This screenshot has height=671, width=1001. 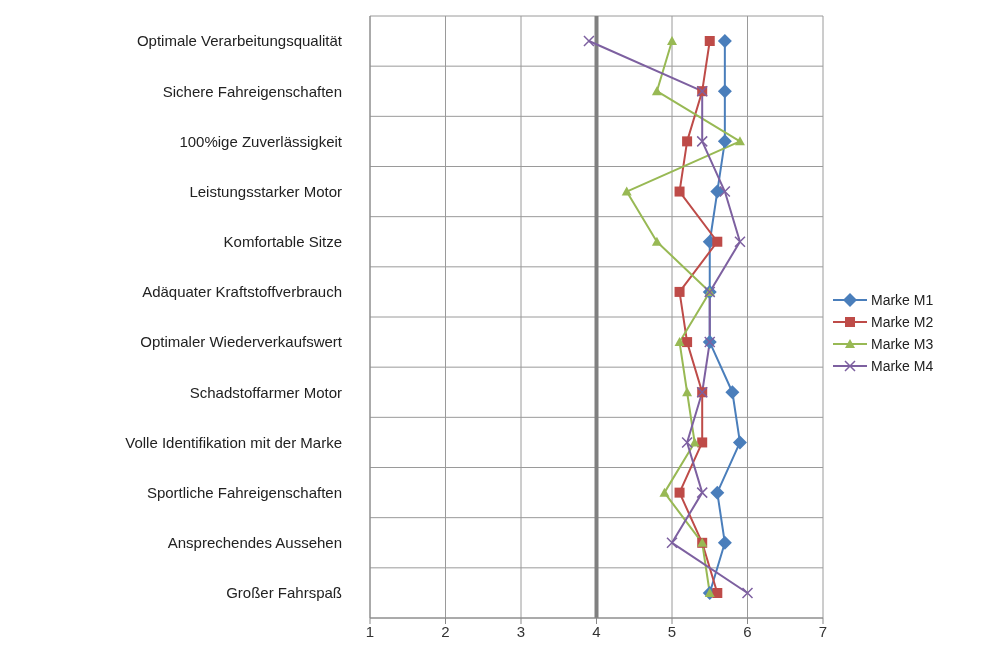 I want to click on y-tick-label: Sichere Fahreigenschaften, so click(x=252, y=91).